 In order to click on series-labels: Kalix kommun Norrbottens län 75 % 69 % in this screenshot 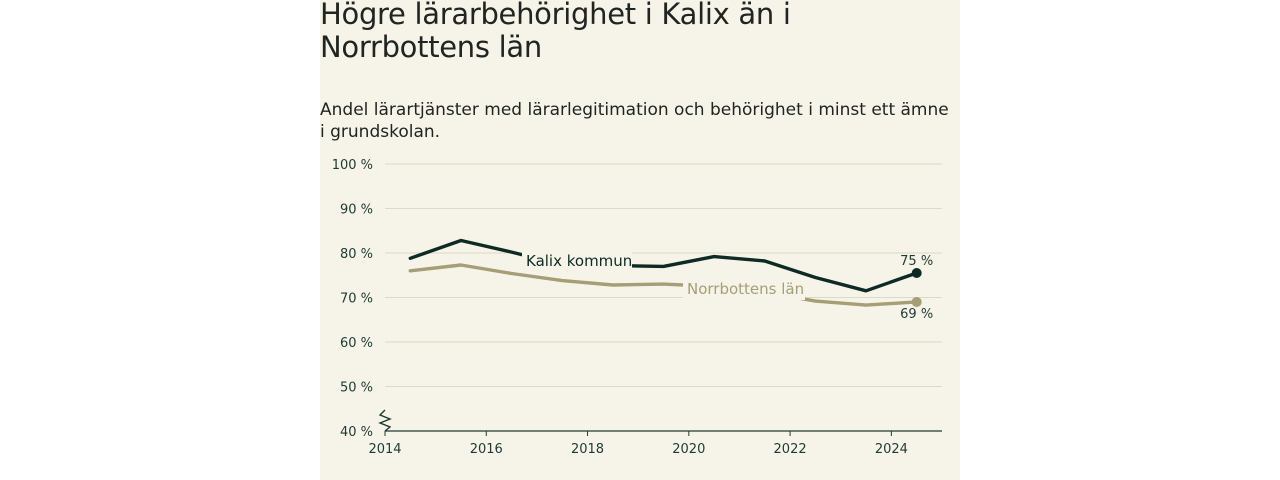, I will do `click(727, 286)`.